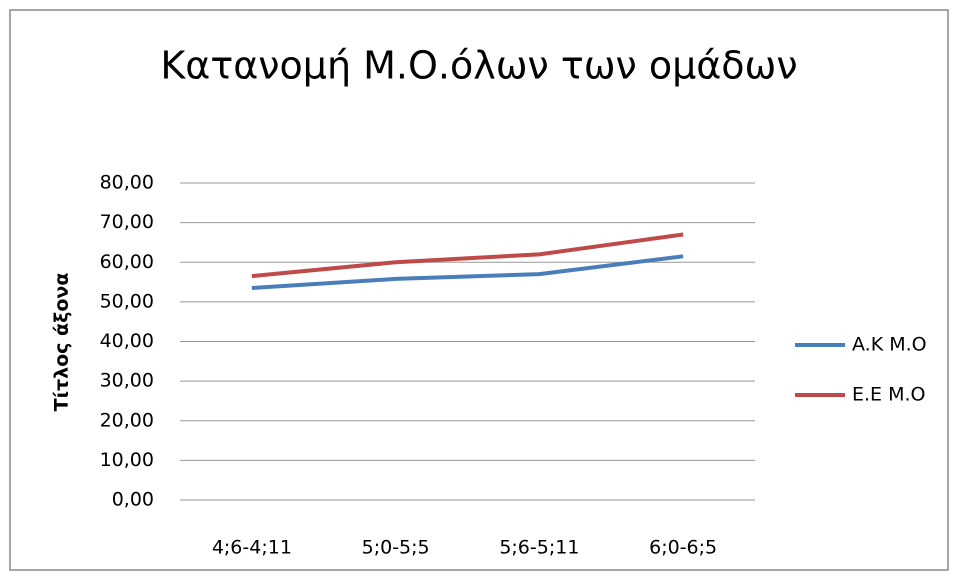 The width and height of the screenshot is (958, 581). What do you see at coordinates (127, 222) in the screenshot?
I see `y-tick-label: 70,00` at bounding box center [127, 222].